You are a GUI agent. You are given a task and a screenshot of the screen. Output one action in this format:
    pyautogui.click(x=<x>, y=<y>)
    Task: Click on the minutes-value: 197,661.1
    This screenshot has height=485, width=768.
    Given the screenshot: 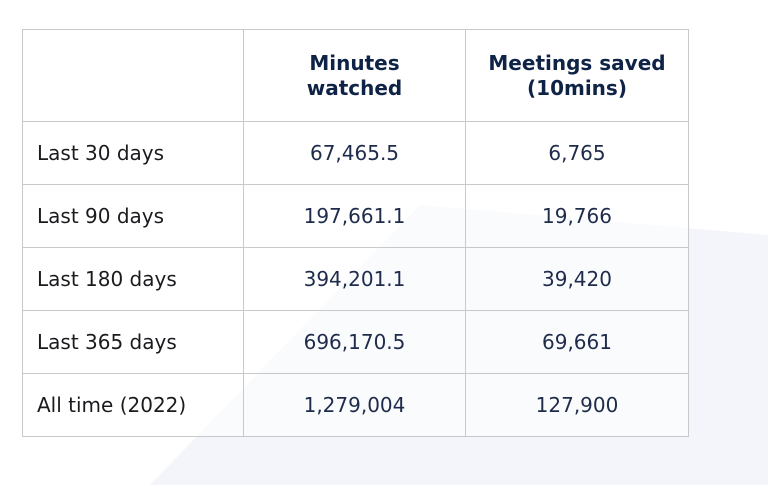 What is the action you would take?
    pyautogui.click(x=354, y=216)
    